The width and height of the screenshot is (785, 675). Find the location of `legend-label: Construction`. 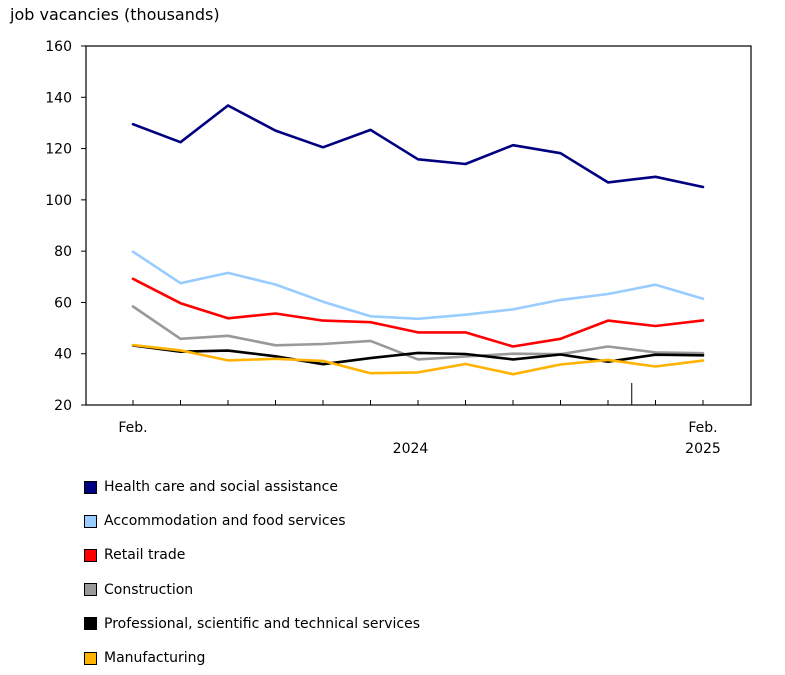

legend-label: Construction is located at coordinates (149, 589).